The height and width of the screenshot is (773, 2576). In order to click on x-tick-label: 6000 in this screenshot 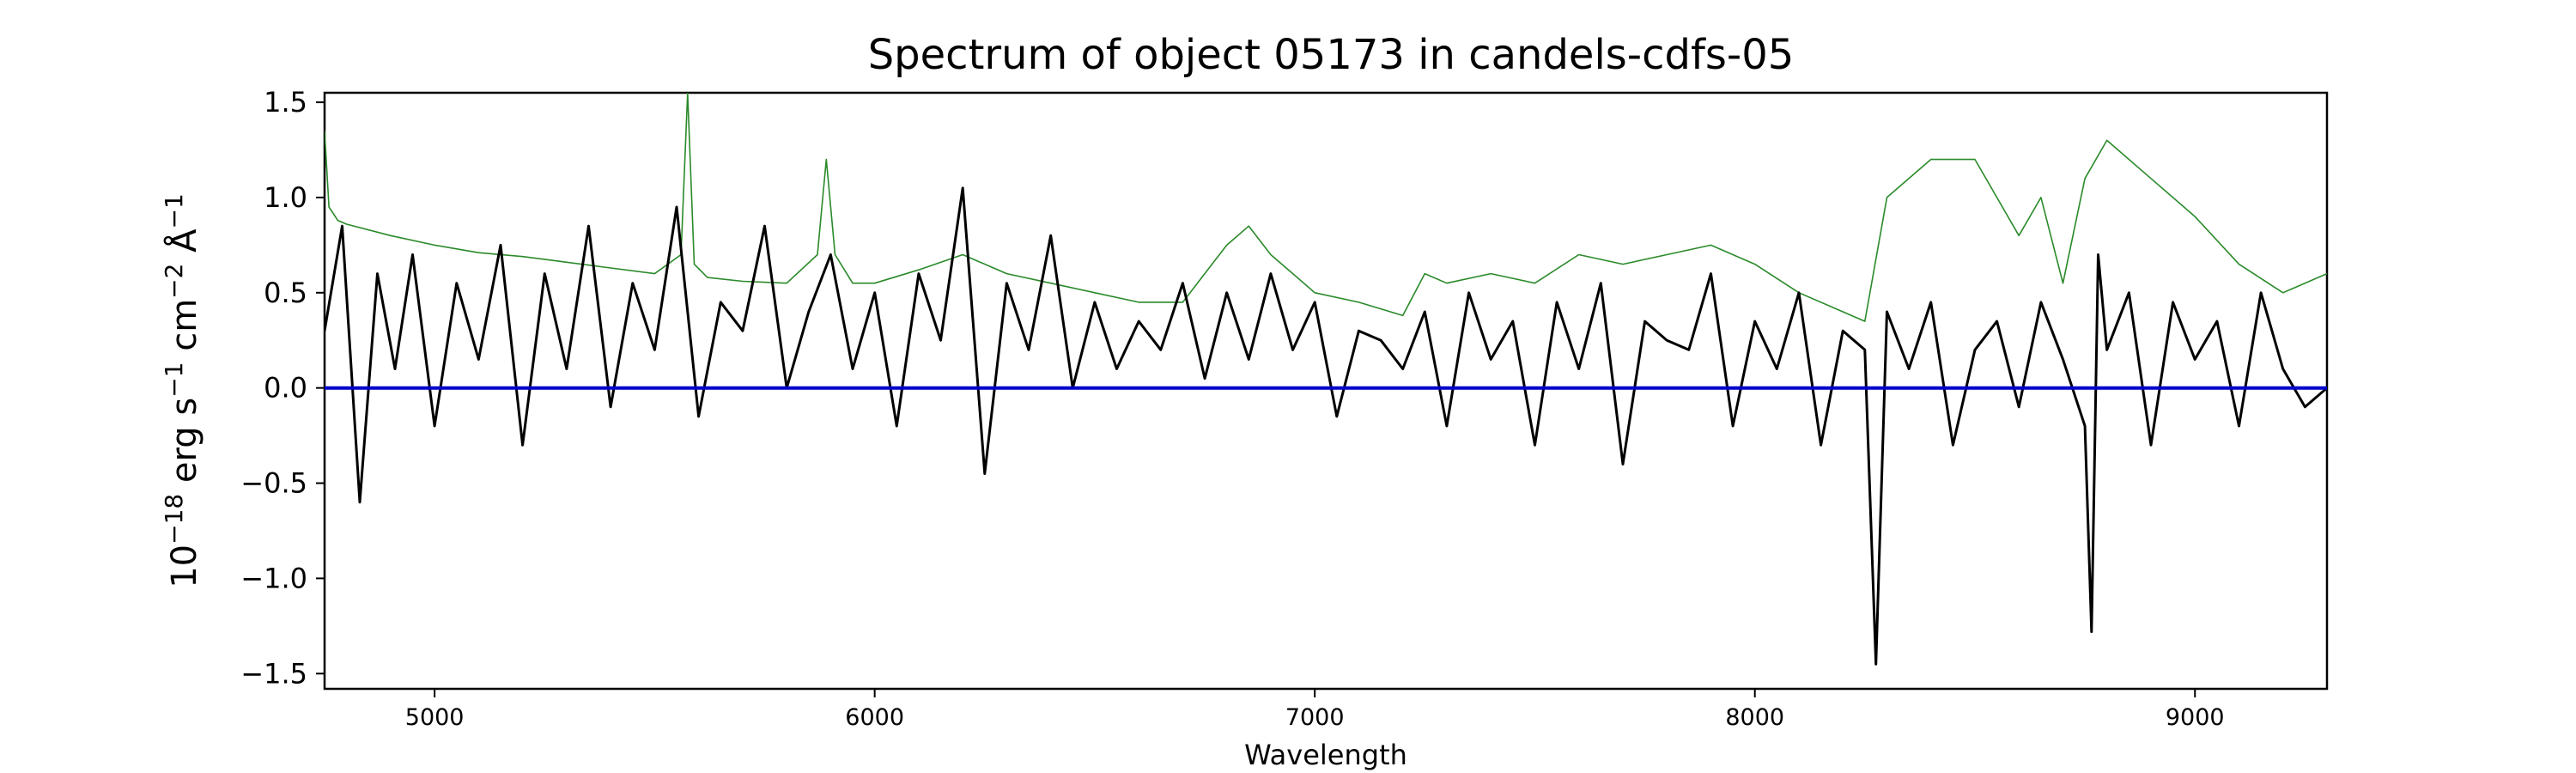, I will do `click(874, 717)`.